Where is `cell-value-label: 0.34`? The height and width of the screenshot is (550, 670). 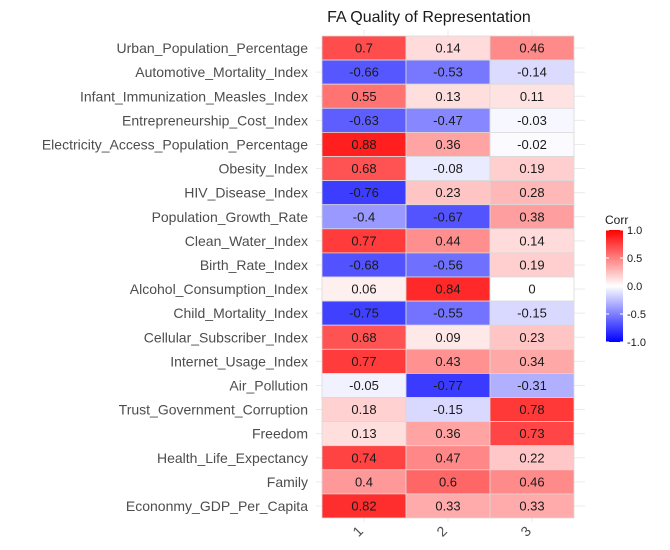 cell-value-label: 0.34 is located at coordinates (531, 361).